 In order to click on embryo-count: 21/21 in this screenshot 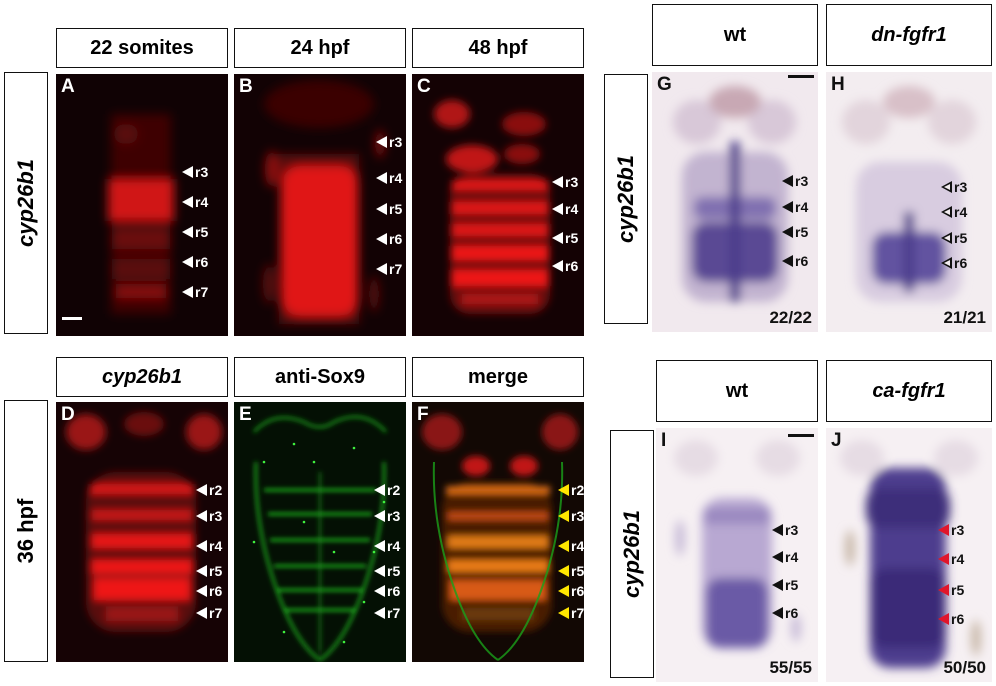, I will do `click(964, 317)`.